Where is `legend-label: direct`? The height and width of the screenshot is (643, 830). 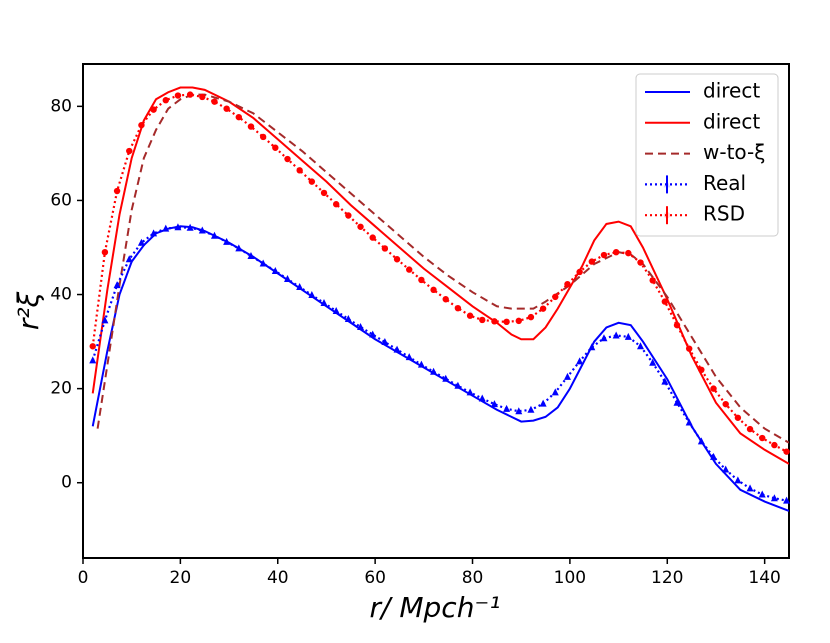 legend-label: direct is located at coordinates (731, 91).